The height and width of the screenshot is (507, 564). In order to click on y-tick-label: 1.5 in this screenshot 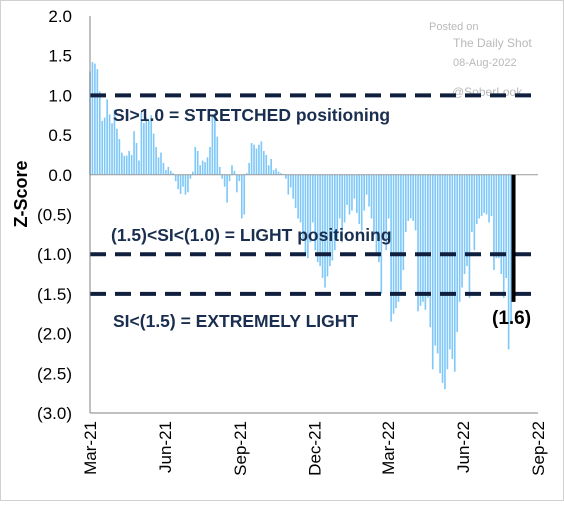, I will do `click(60, 56)`.